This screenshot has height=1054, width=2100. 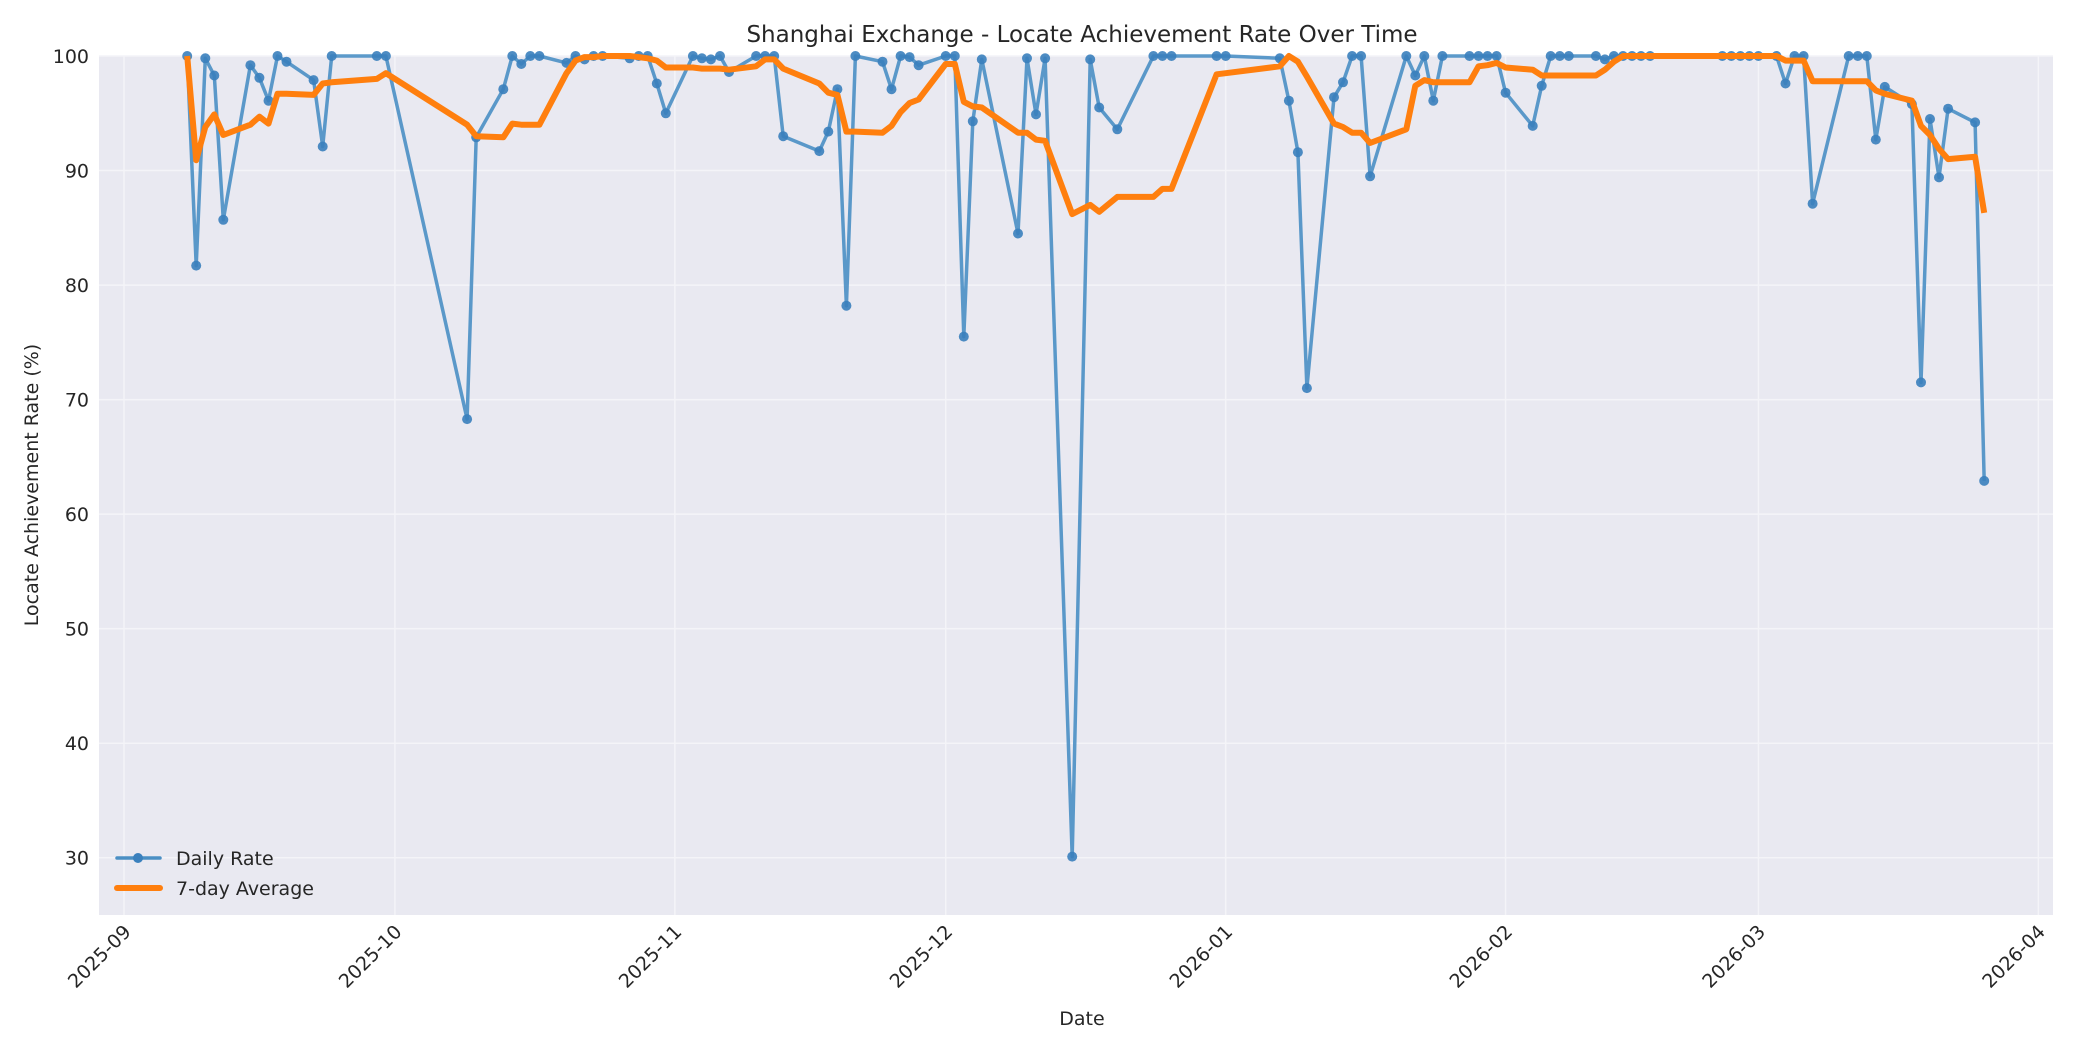 What do you see at coordinates (651, 957) in the screenshot?
I see `x-tick-label: 2025-11` at bounding box center [651, 957].